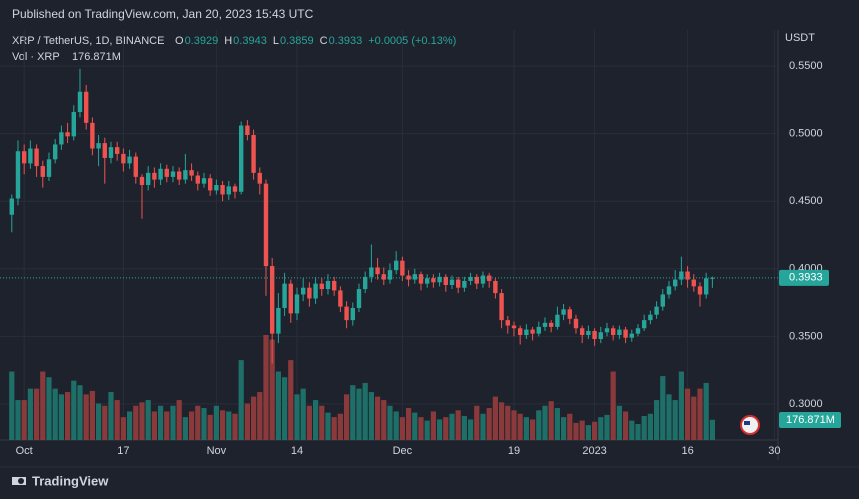  Describe the element at coordinates (228, 41) in the screenshot. I see `ohlc-legend-label: H` at that location.